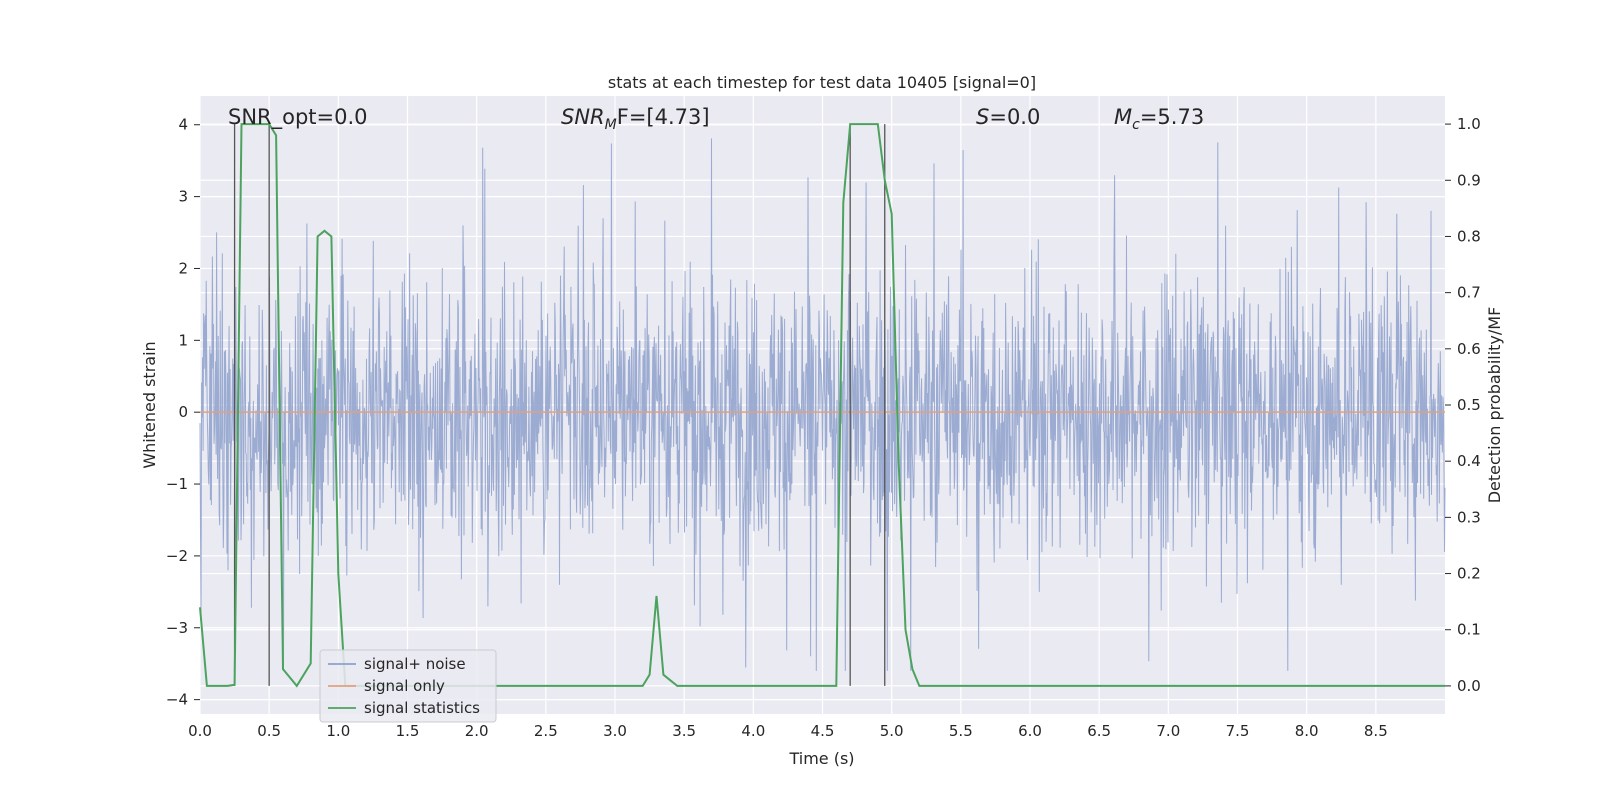 This screenshot has height=800, width=1600. What do you see at coordinates (821, 758) in the screenshot?
I see `x-axis-label: Time (s)` at bounding box center [821, 758].